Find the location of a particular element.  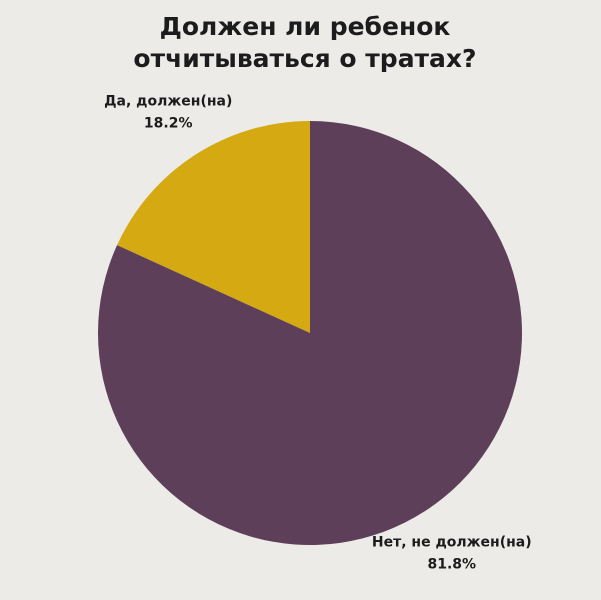

chart-title: Должен ли ребенок is located at coordinates (305, 26).